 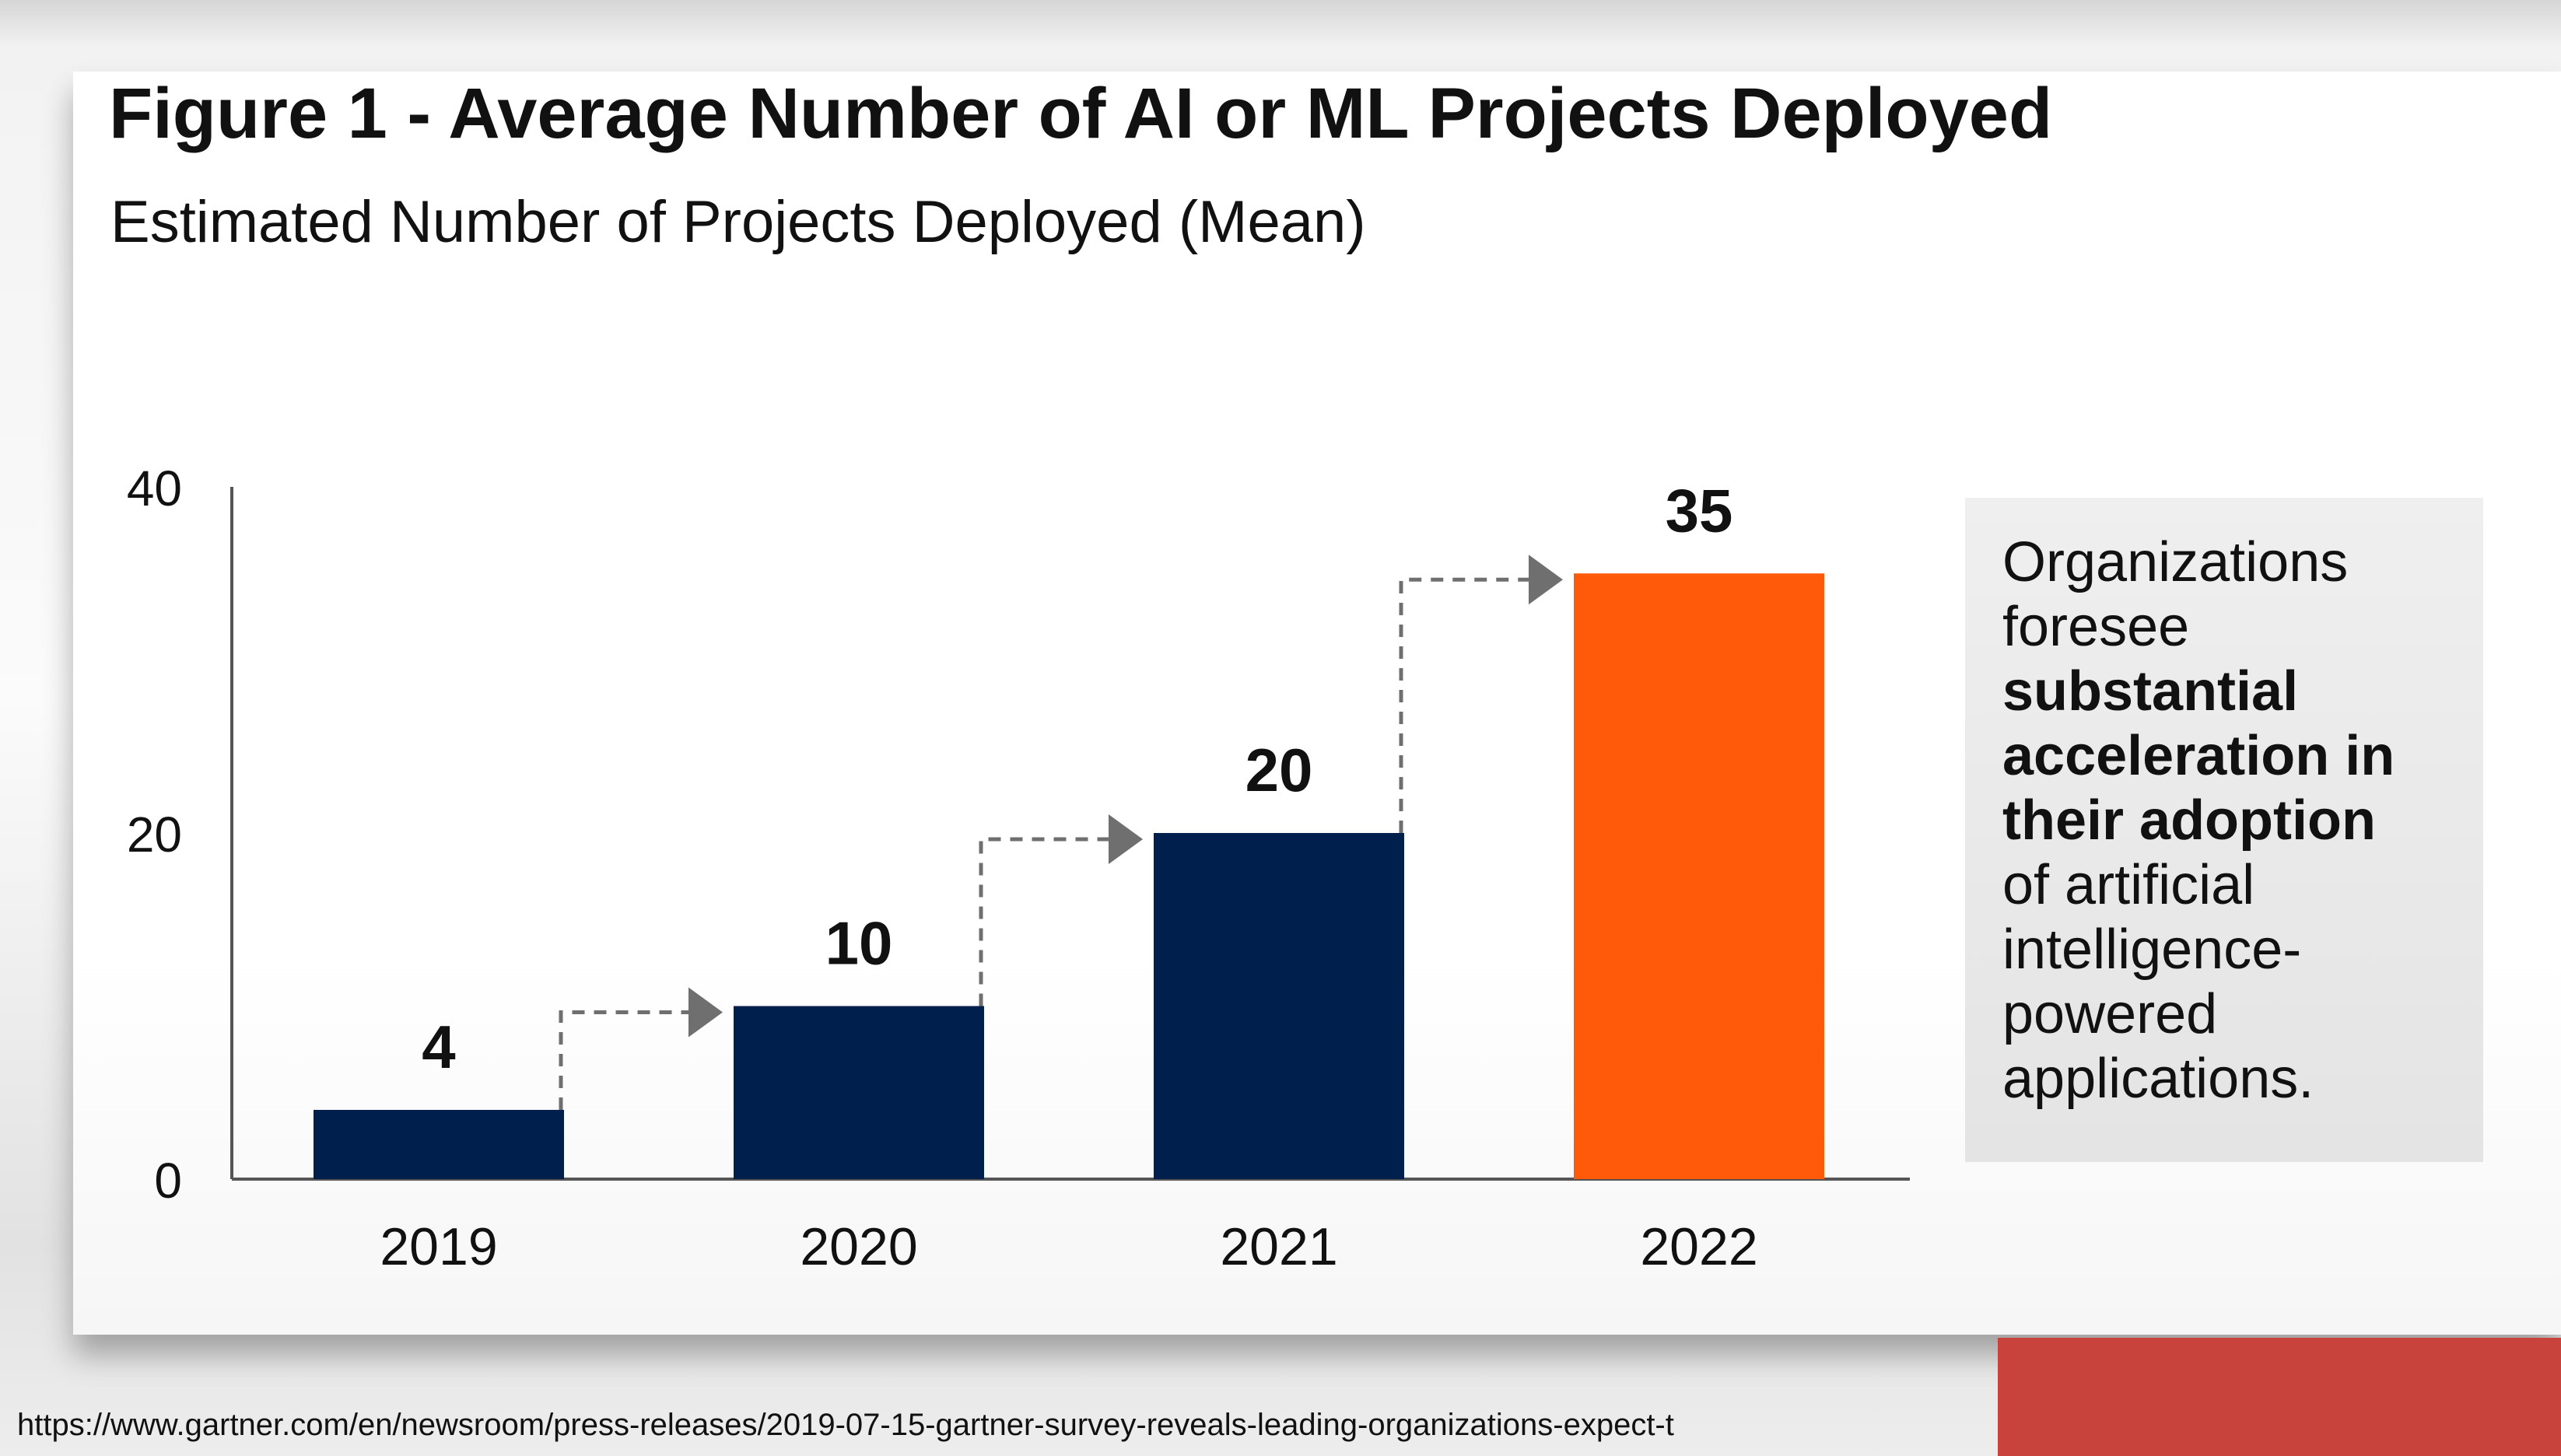 I want to click on x-tick-label: 2020, so click(x=859, y=1247).